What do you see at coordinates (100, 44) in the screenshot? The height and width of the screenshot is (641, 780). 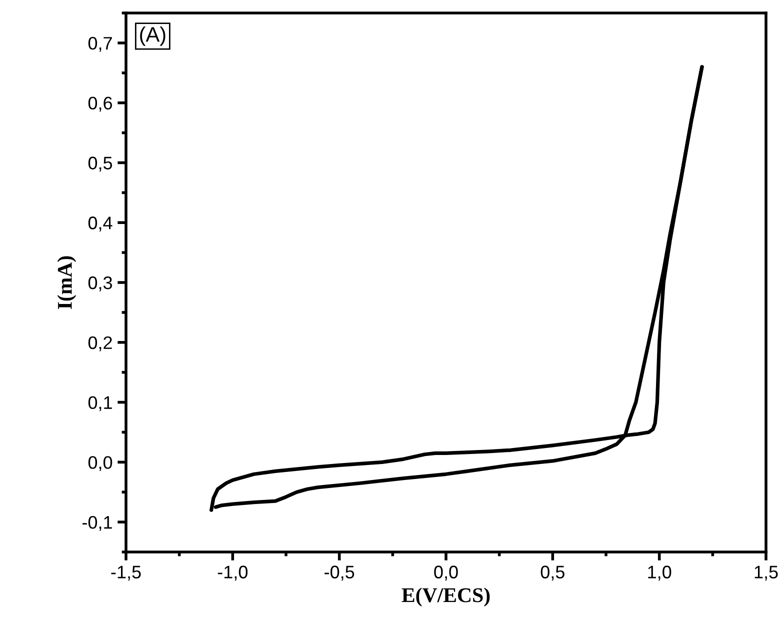 I see `y-tick-label: 0,7` at bounding box center [100, 44].